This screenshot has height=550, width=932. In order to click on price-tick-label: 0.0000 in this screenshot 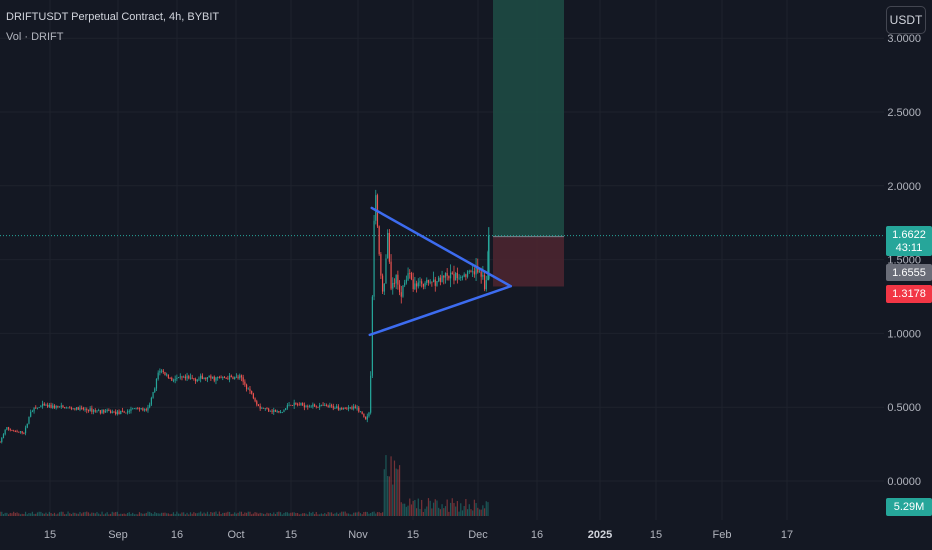, I will do `click(904, 482)`.